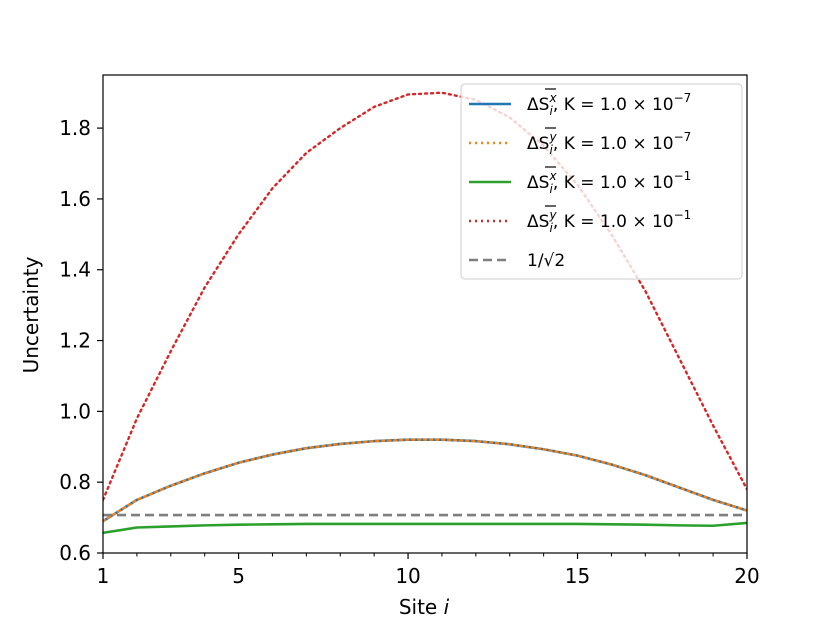  Describe the element at coordinates (238, 576) in the screenshot. I see `x-tick-label: 5` at that location.